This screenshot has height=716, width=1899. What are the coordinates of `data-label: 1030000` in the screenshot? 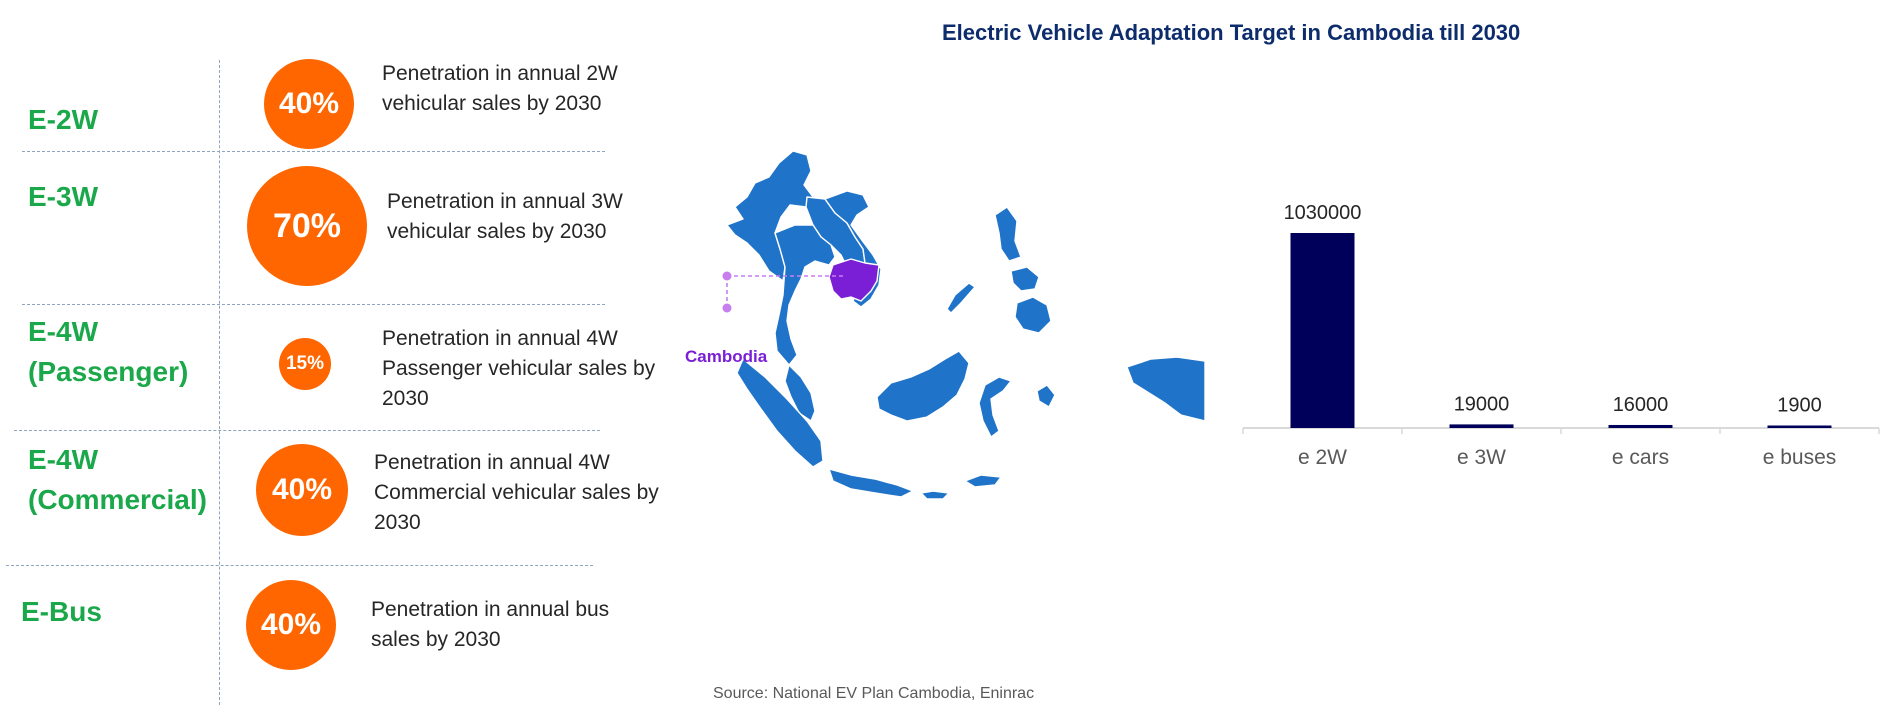 It's located at (1323, 213).